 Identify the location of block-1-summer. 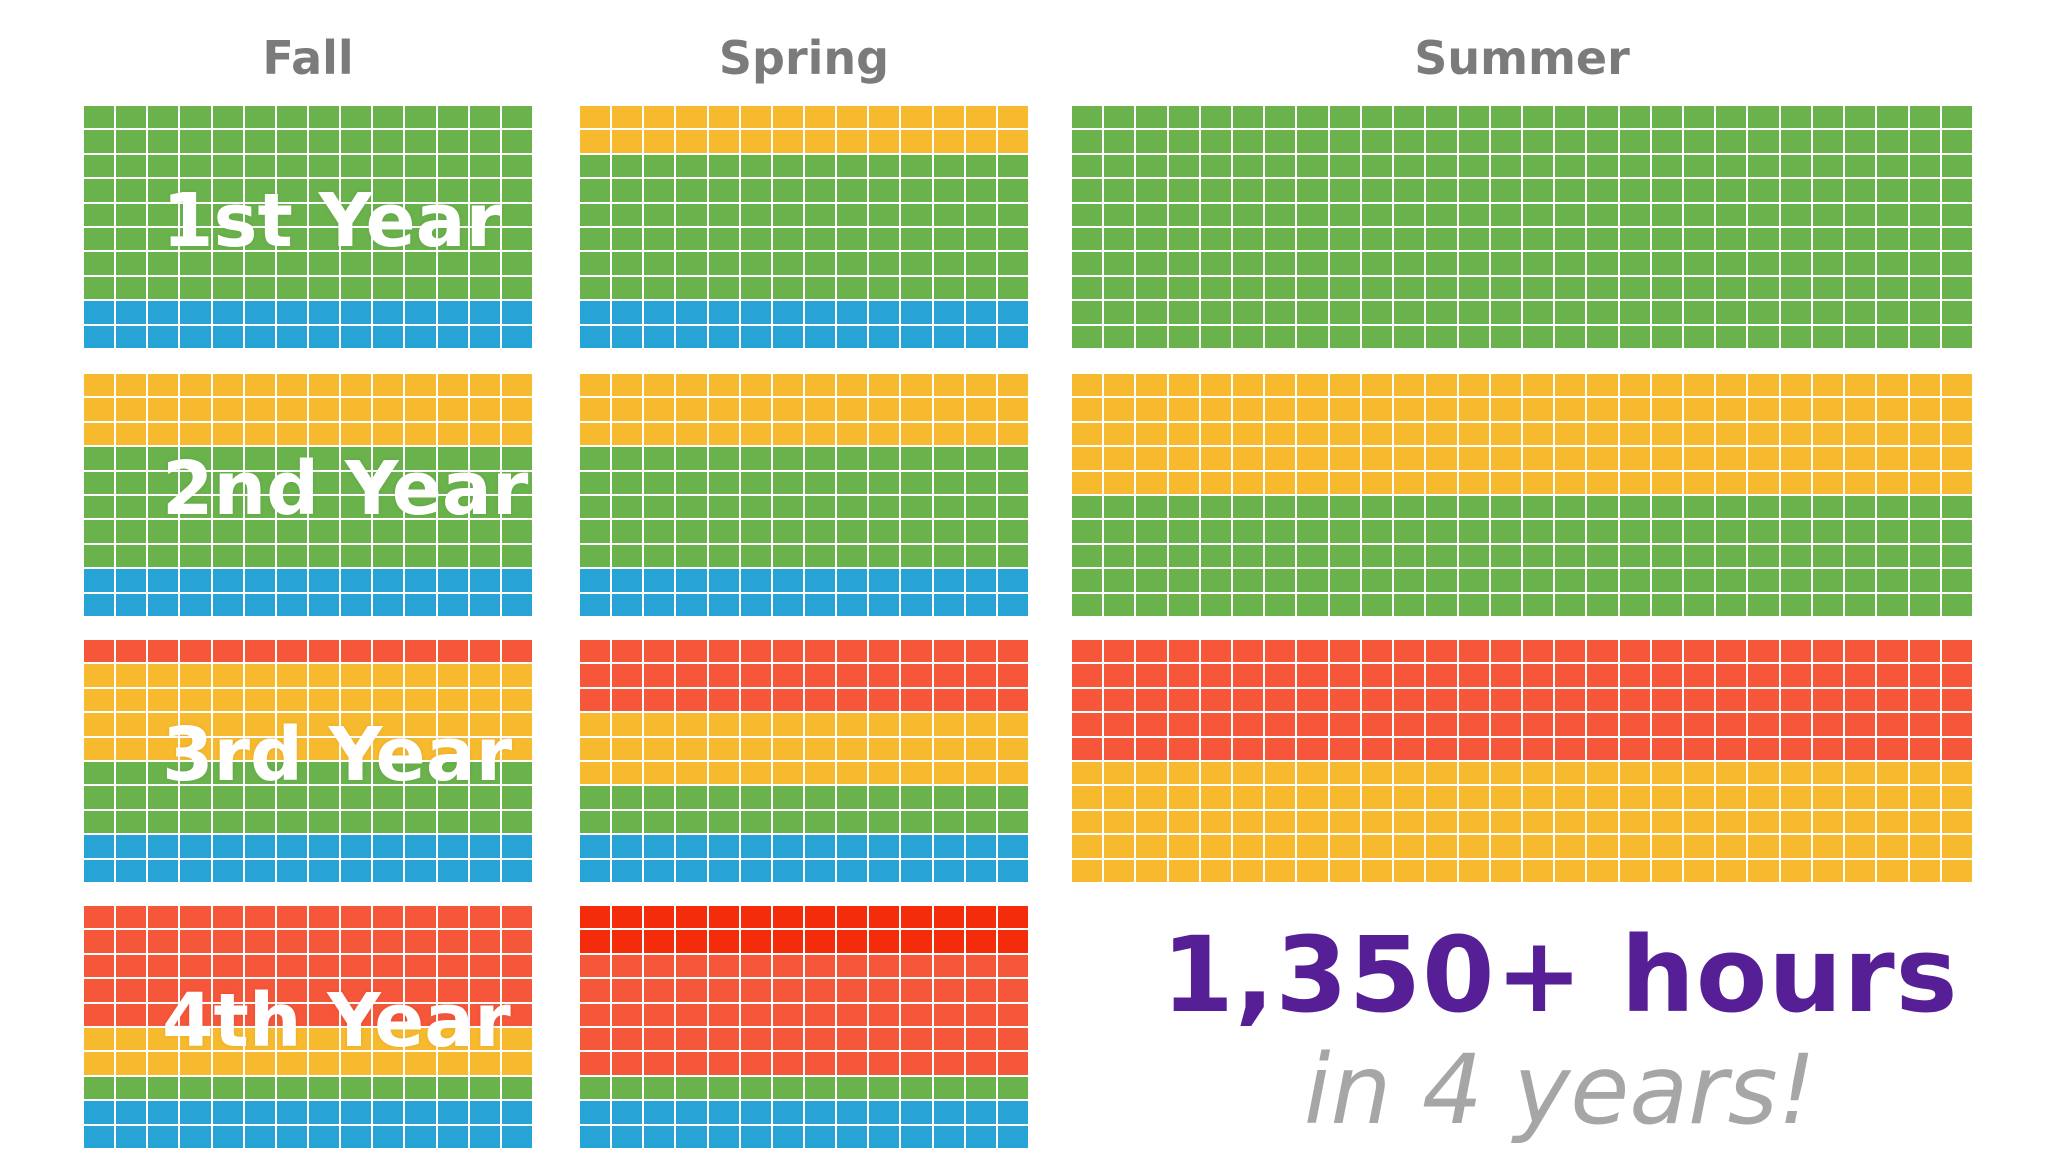
(1522, 227).